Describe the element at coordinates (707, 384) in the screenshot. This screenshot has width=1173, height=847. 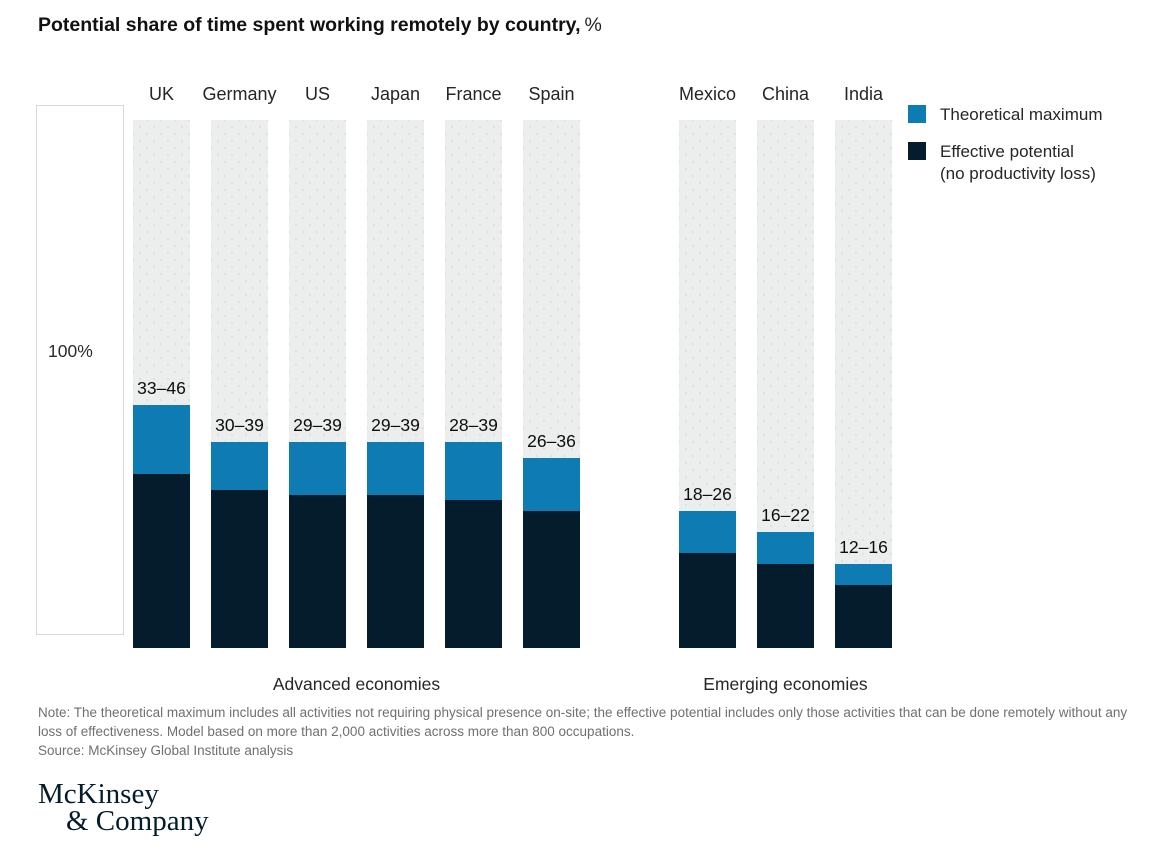
I see `bar-track: 18–26` at that location.